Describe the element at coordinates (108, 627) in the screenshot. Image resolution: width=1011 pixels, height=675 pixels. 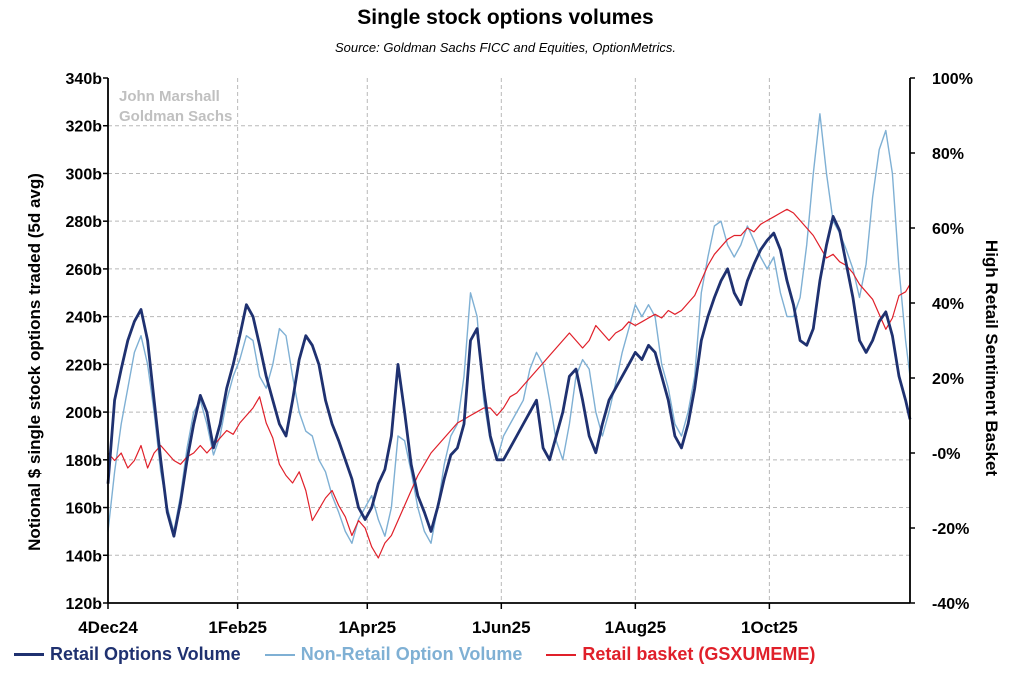
I see `x-tick-label: 4Dec24` at that location.